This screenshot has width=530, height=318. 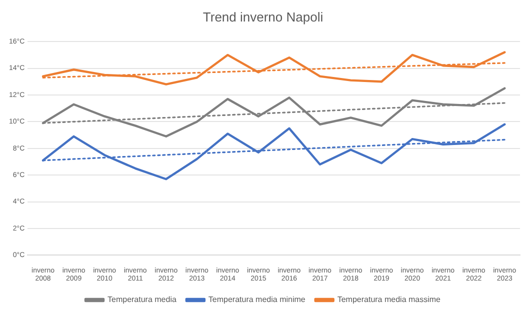 I want to click on legend-label: Temperatura media, so click(x=142, y=299).